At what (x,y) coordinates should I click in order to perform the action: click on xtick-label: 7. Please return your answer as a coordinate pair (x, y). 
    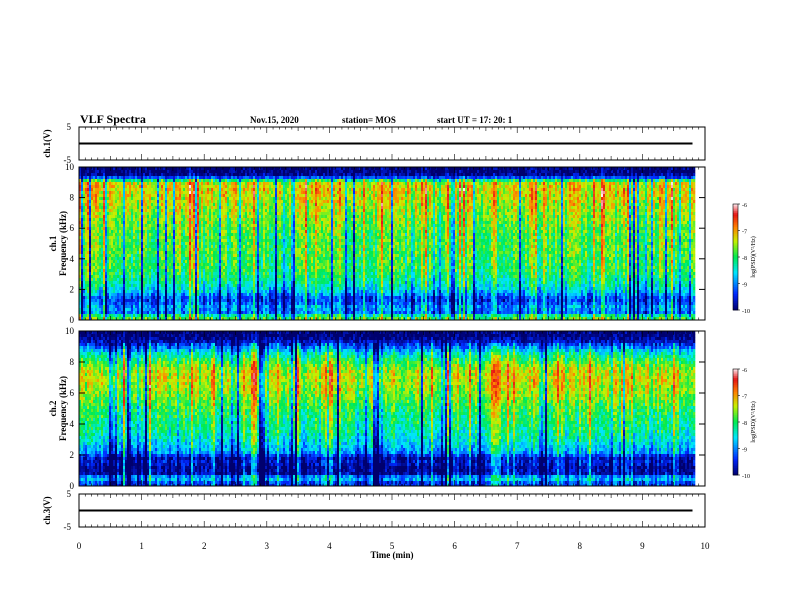
    Looking at the image, I should click on (517, 546).